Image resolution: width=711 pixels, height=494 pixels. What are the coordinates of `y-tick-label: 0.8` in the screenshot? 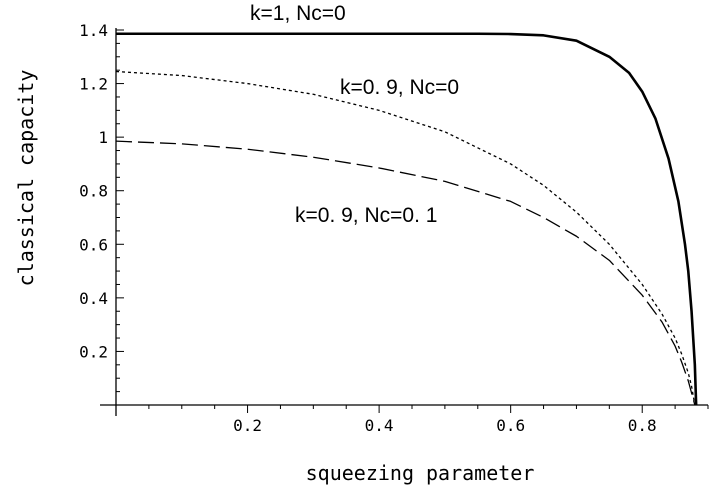 It's located at (93, 191).